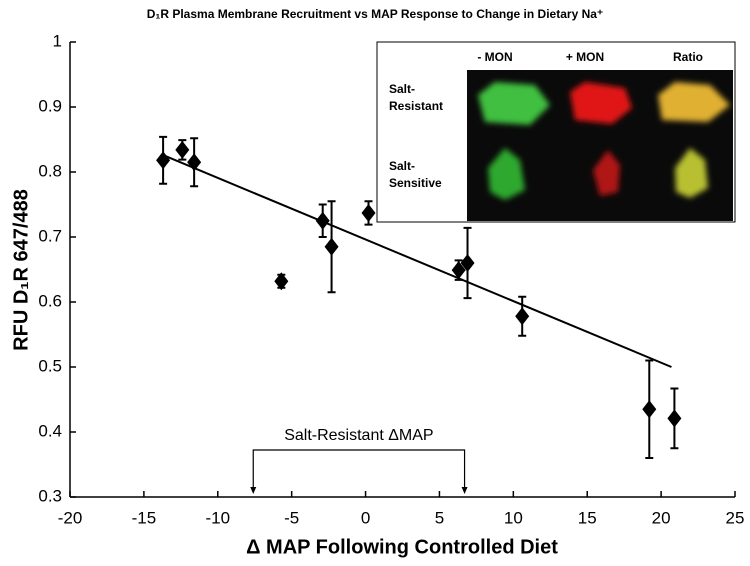 The width and height of the screenshot is (750, 566). I want to click on y-tick-label: 0.3, so click(50, 495).